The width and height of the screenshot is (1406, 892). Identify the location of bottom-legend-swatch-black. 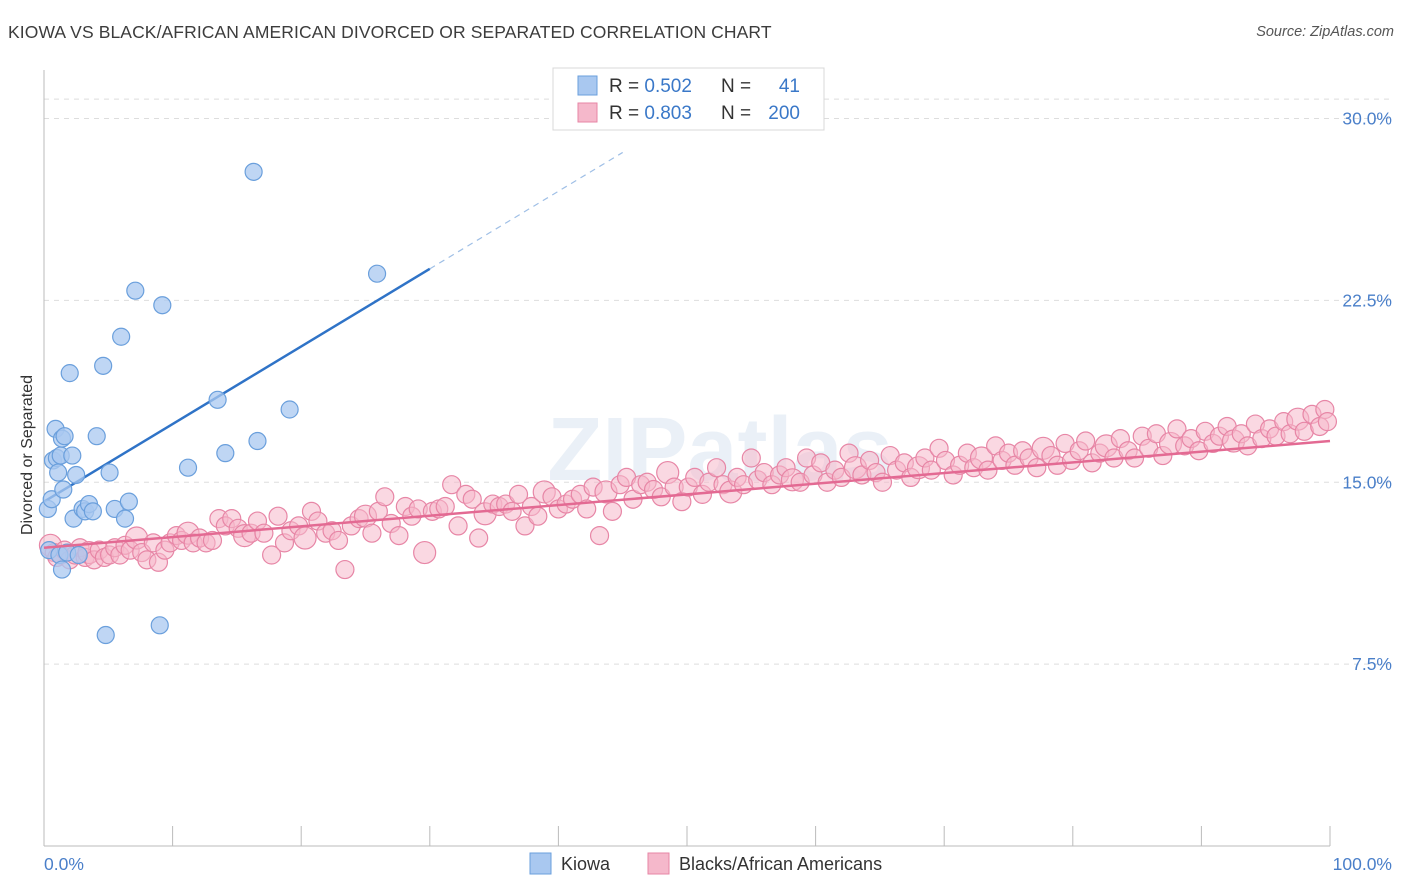
(658, 863).